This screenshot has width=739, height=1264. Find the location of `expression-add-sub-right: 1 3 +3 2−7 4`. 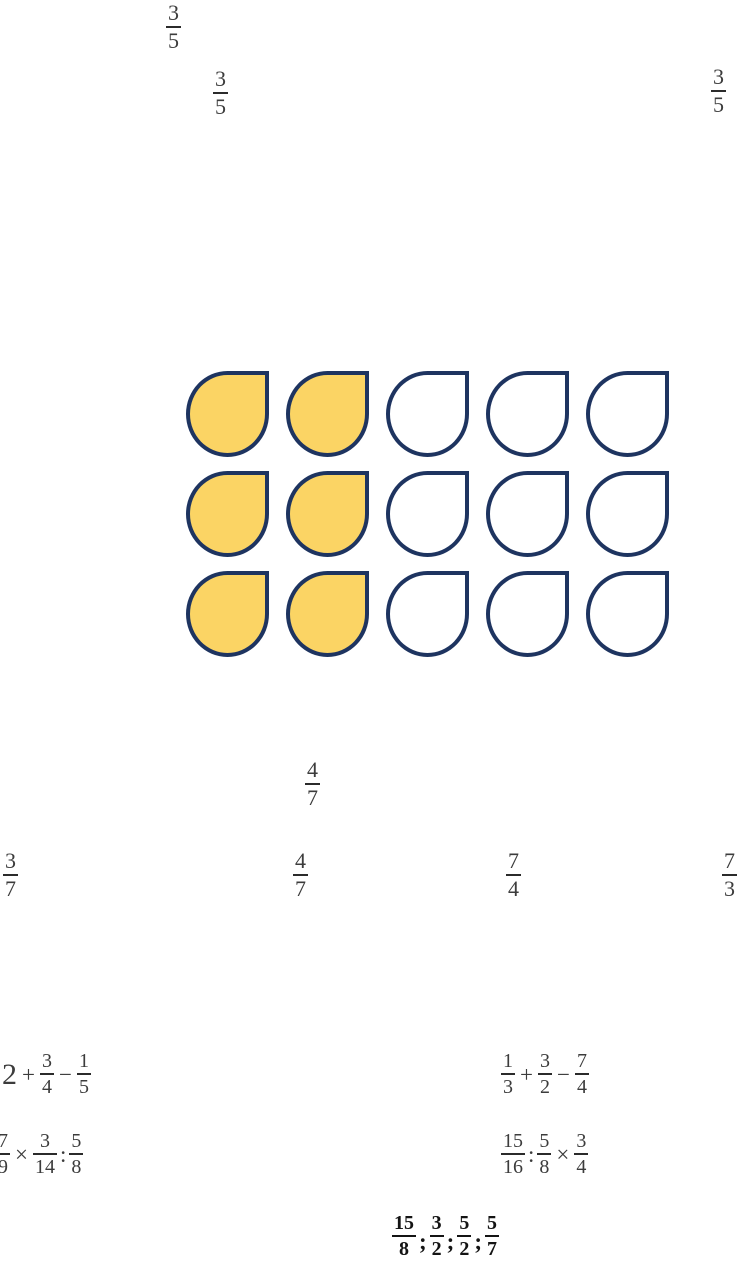

expression-add-sub-right: 1 3 +3 2−7 4 is located at coordinates (545, 1074).